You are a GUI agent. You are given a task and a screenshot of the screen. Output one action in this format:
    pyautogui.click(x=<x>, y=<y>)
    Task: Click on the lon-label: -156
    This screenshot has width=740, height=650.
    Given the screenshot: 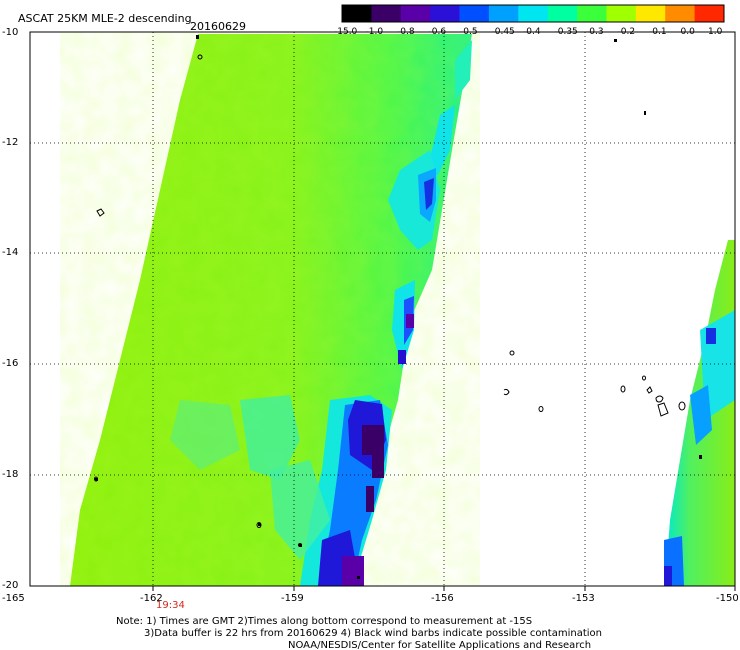 What is the action you would take?
    pyautogui.click(x=442, y=598)
    